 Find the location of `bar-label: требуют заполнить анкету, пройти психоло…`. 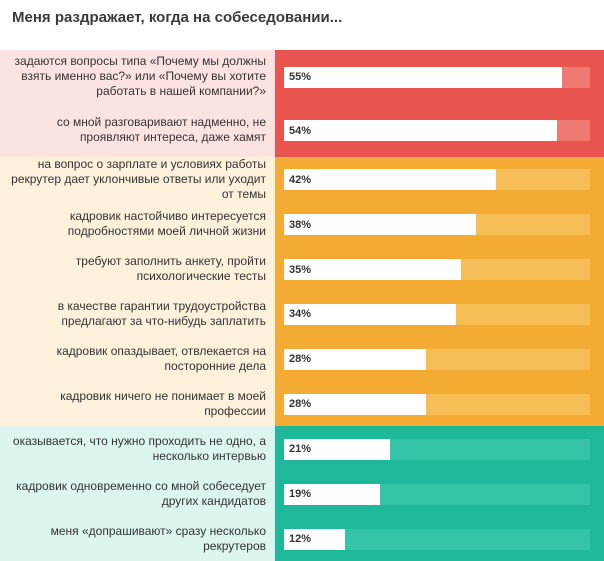

bar-label: требуют заполнить анкету, пройти психоло… is located at coordinates (170, 269).